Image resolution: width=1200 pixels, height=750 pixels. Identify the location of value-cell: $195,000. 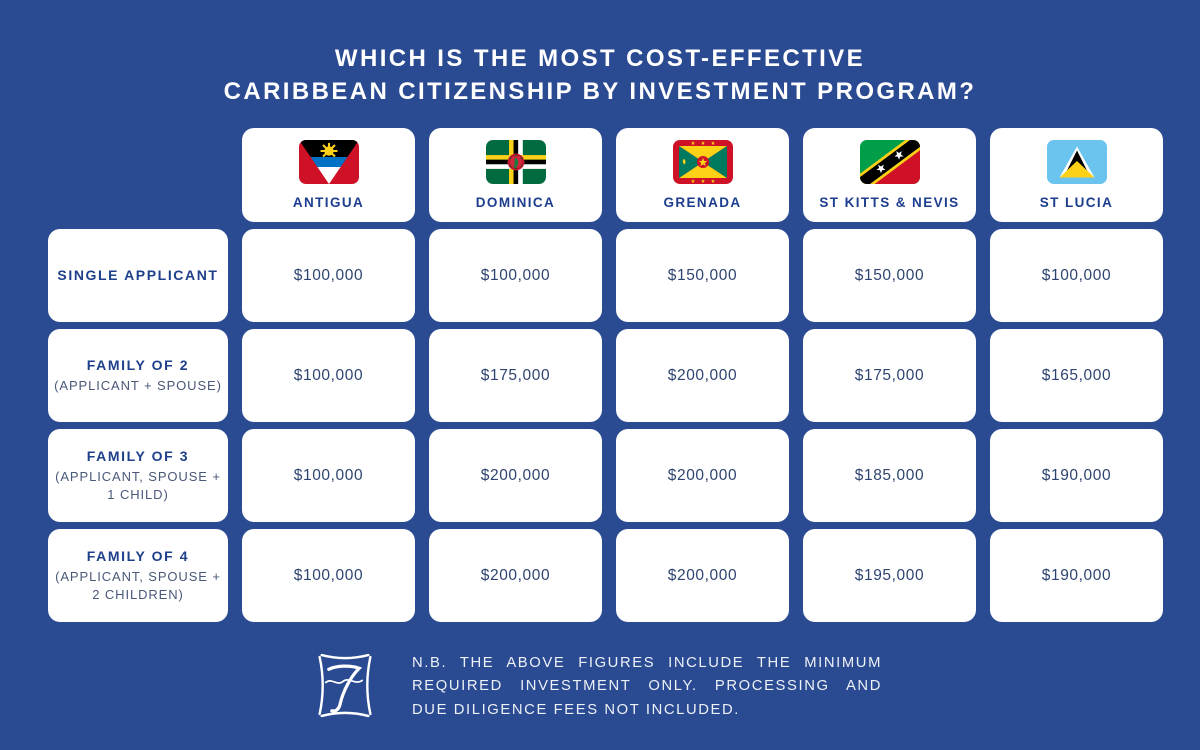
(889, 575).